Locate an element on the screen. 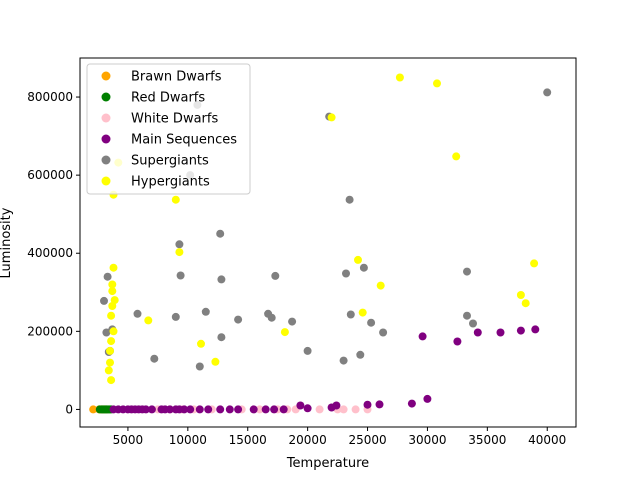  legend-item: Main Sequences is located at coordinates (169, 140).